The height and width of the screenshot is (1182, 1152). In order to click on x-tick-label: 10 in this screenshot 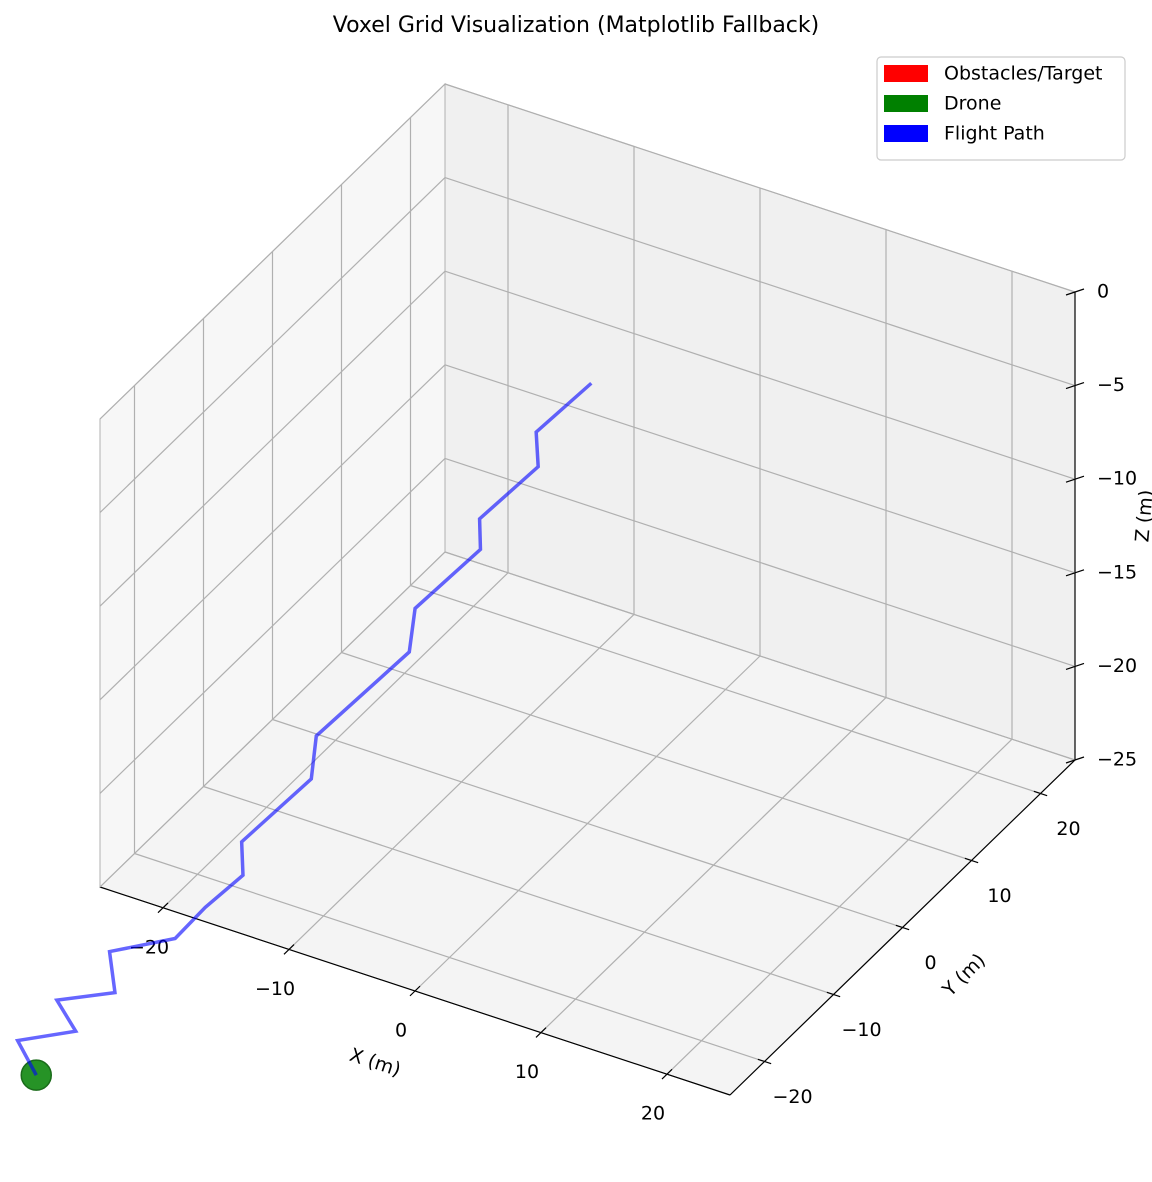, I will do `click(527, 1072)`.